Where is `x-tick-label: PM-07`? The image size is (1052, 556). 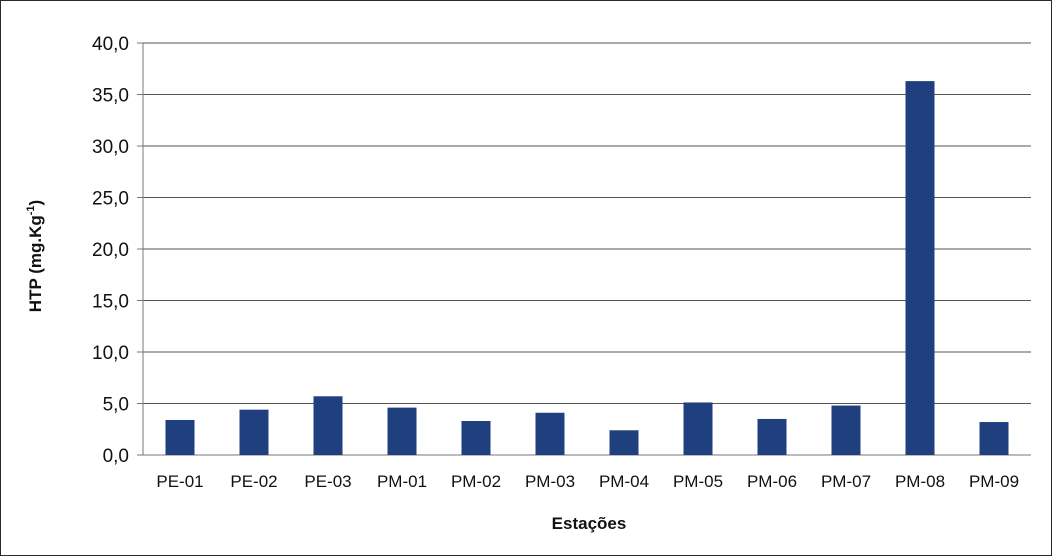 x-tick-label: PM-07 is located at coordinates (846, 481).